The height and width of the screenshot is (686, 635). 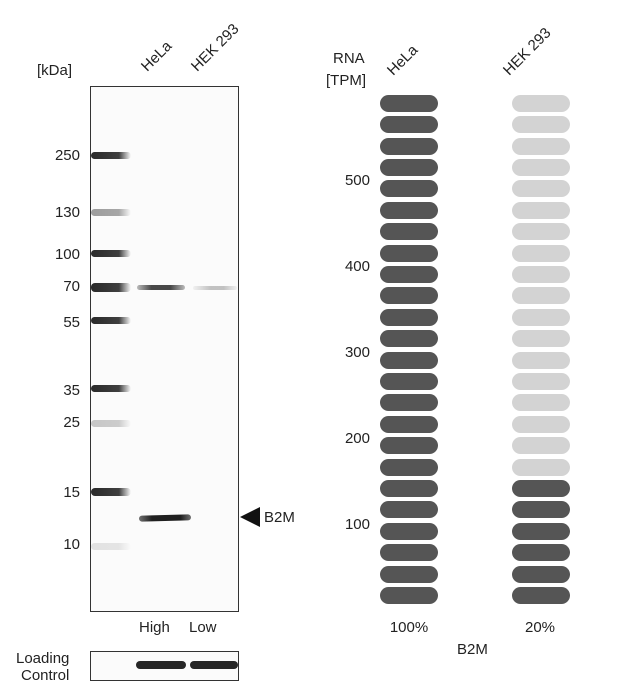 I want to click on hek293-band-70kda, so click(x=215, y=288).